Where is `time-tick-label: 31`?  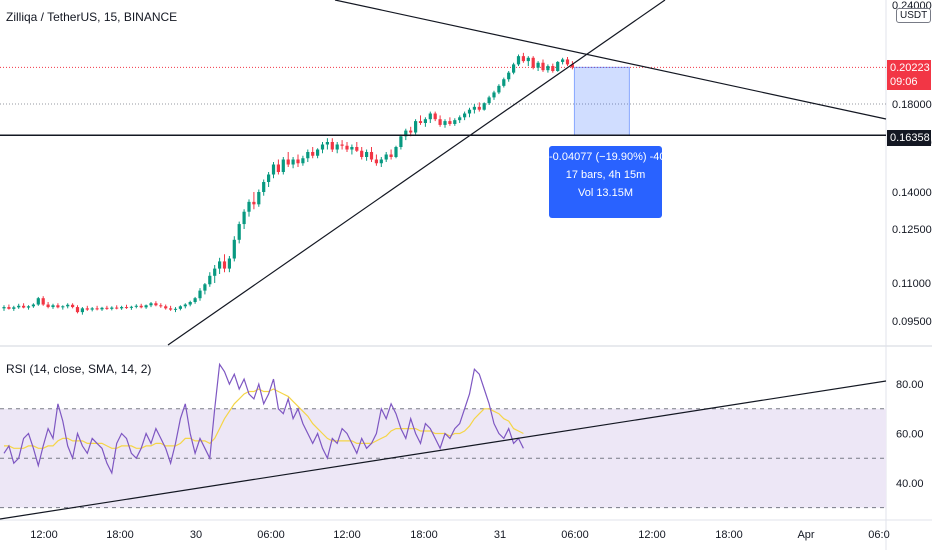
time-tick-label: 31 is located at coordinates (500, 535).